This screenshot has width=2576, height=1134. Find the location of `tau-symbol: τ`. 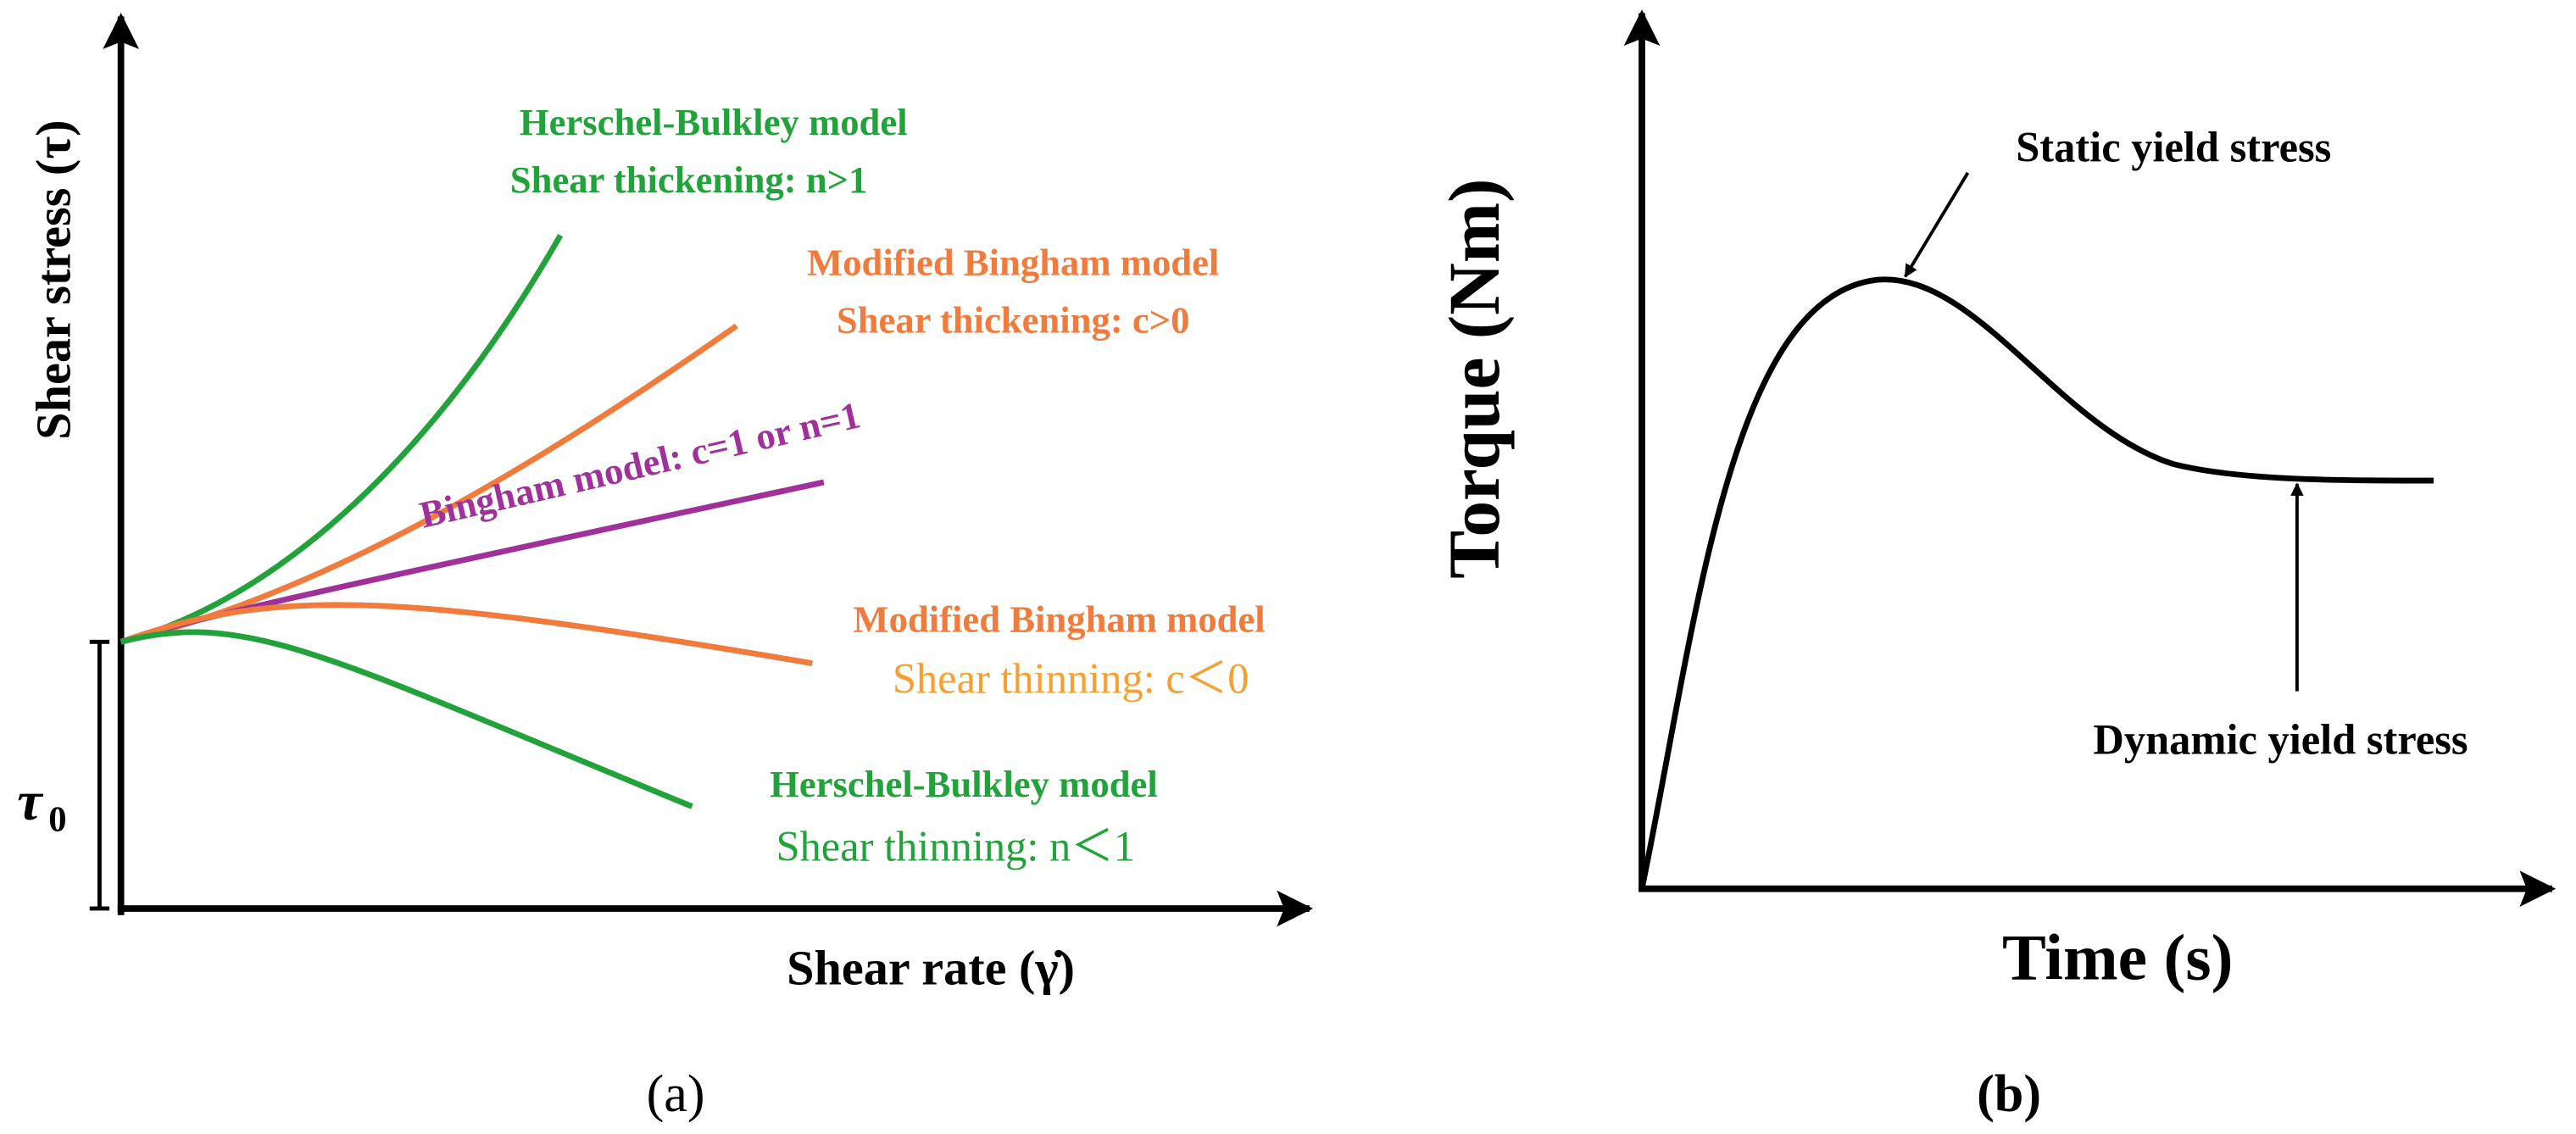

tau-symbol: τ is located at coordinates (30, 801).